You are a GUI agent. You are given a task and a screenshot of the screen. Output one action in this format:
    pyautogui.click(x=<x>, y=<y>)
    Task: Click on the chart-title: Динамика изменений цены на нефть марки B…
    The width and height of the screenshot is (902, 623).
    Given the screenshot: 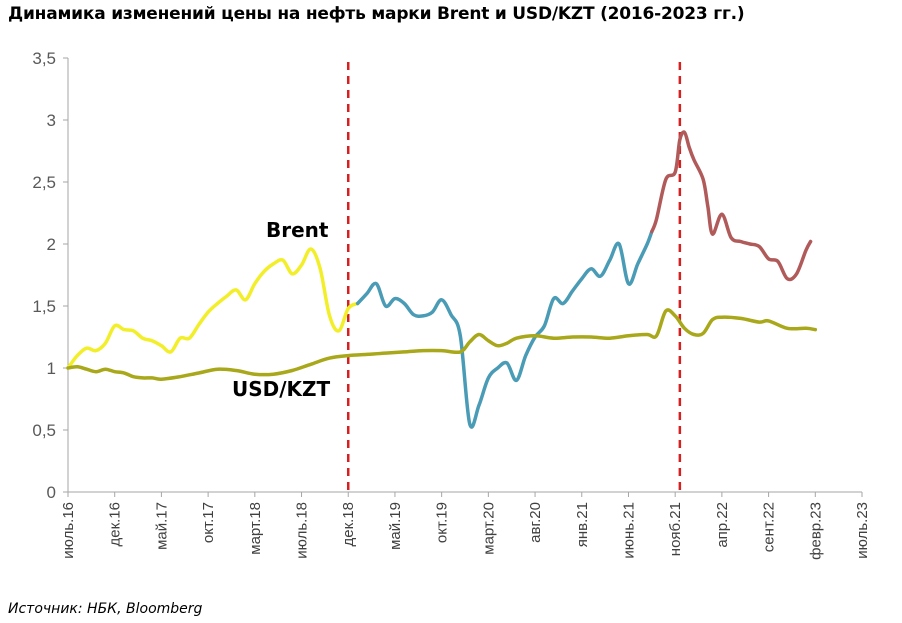 What is the action you would take?
    pyautogui.click(x=376, y=14)
    